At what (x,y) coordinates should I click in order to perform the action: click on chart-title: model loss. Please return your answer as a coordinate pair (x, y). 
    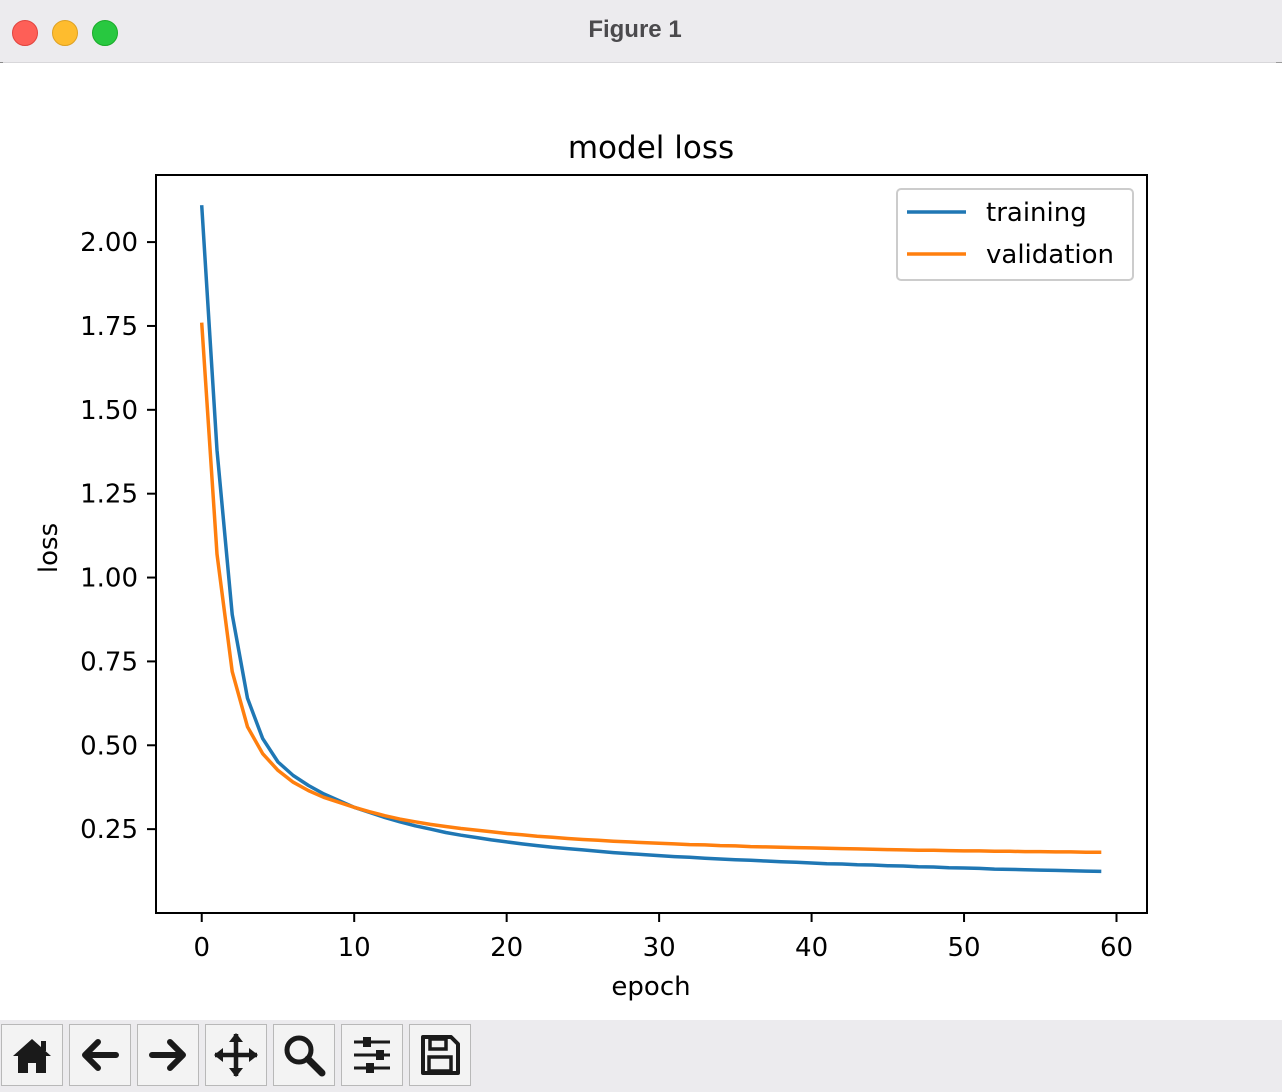
    Looking at the image, I should click on (651, 148).